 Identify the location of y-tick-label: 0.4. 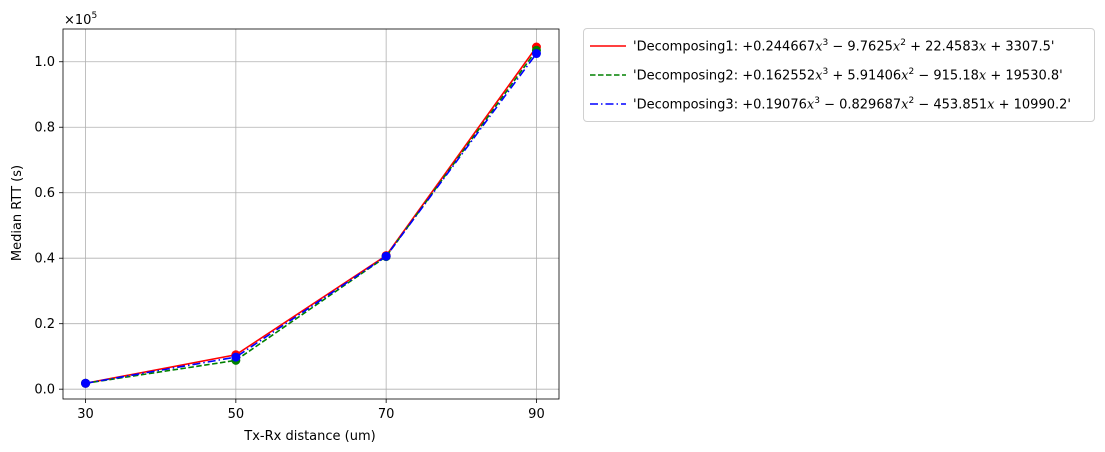
(44, 259).